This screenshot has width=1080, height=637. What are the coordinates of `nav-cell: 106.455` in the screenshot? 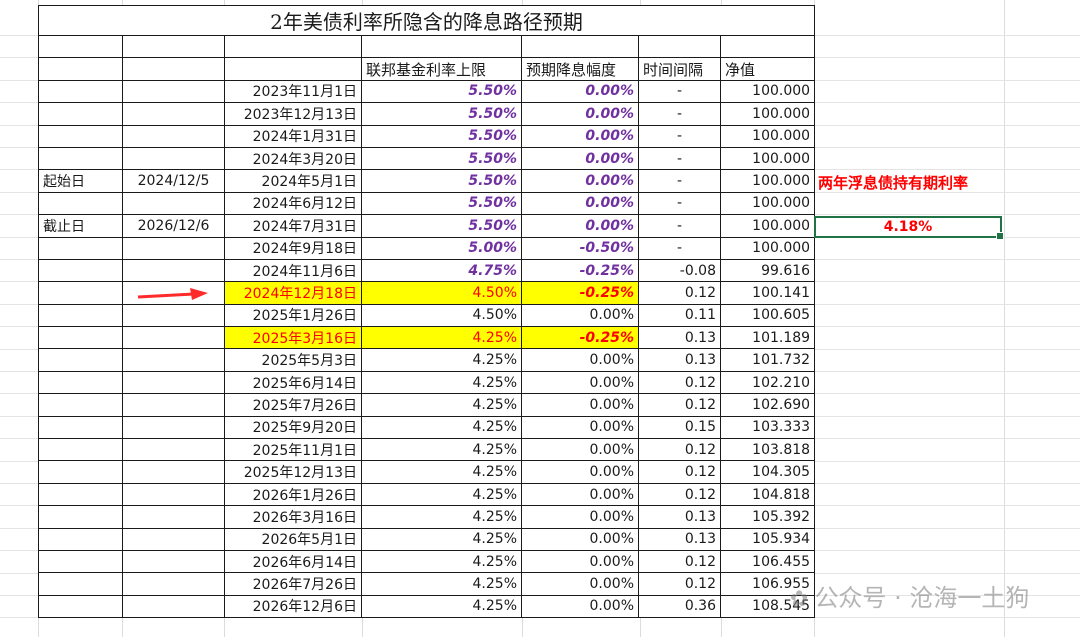 It's located at (767, 561).